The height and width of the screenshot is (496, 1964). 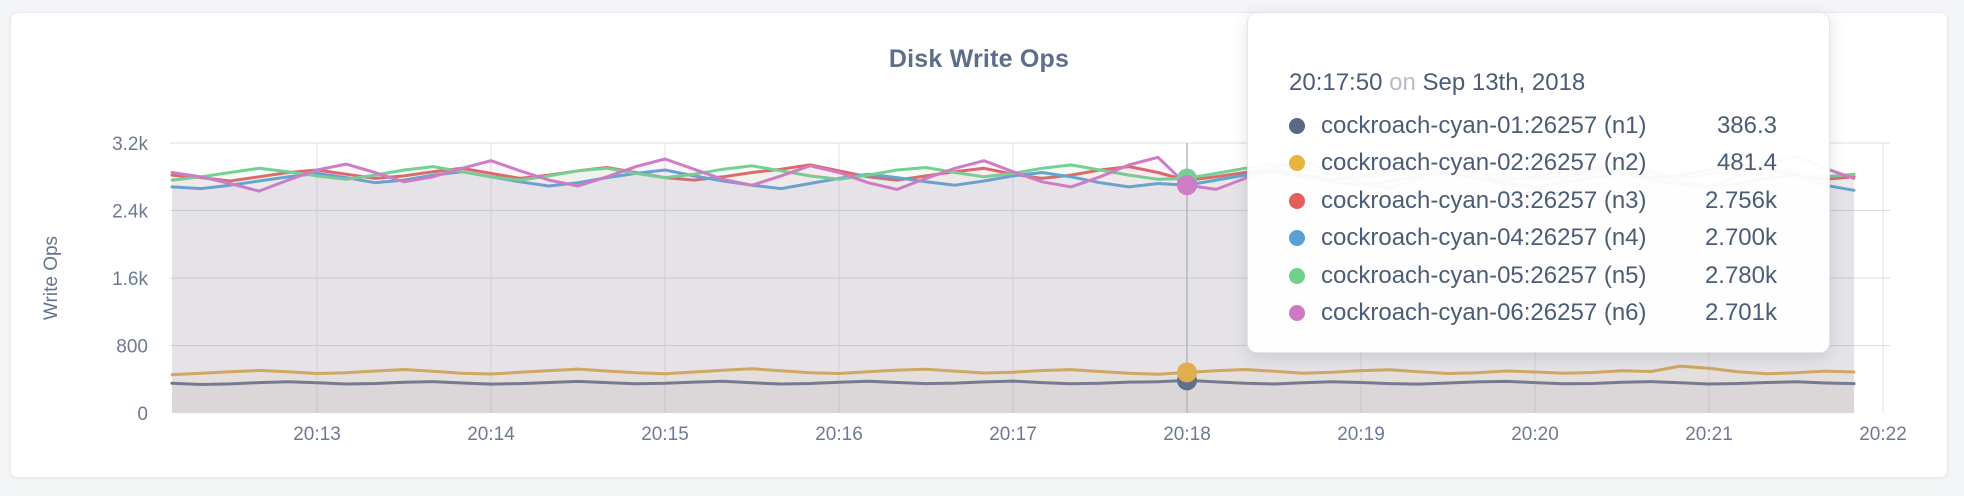 I want to click on tooltip-series-label: cockroach-cyan-03:26257 (n3), so click(x=1484, y=200).